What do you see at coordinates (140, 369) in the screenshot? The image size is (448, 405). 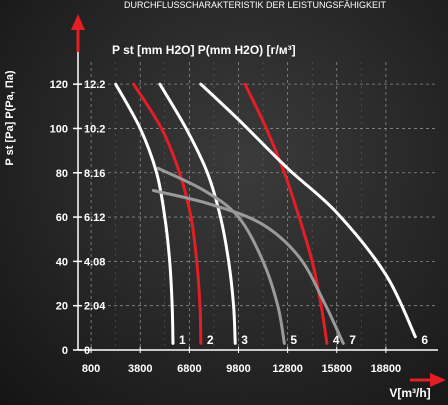 I see `x-tick-label: 3800` at bounding box center [140, 369].